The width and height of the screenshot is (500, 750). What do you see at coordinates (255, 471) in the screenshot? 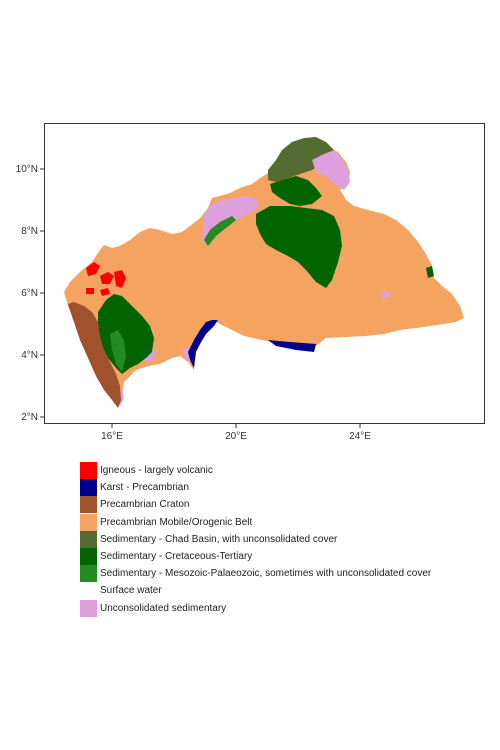
I see `legend-item-igneous: Igneous - largely volcanic` at bounding box center [255, 471].